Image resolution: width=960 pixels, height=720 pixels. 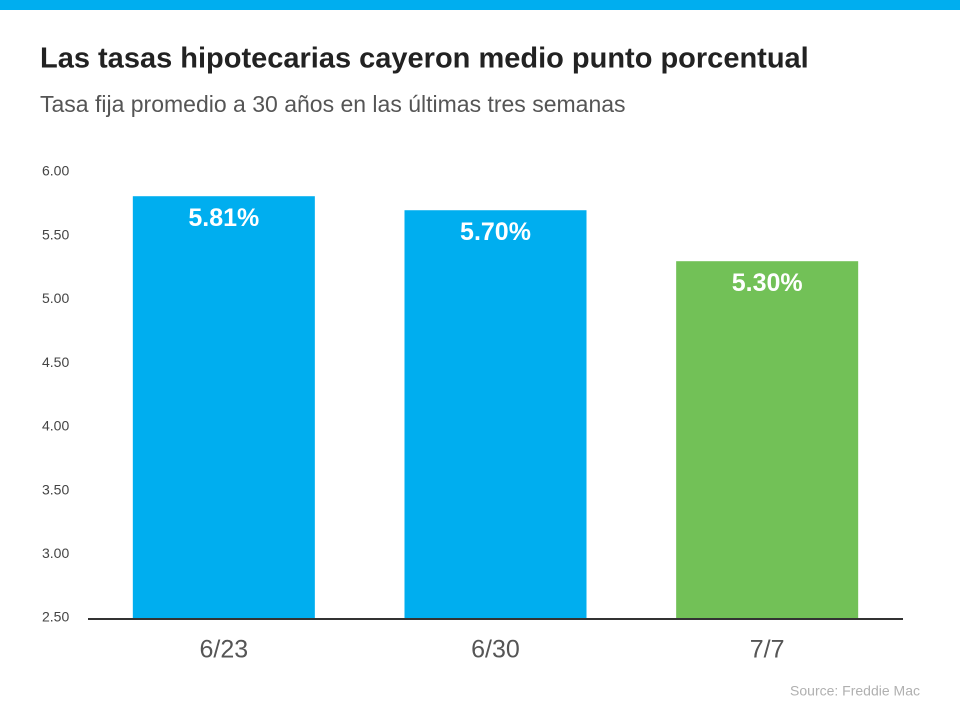 I want to click on y-tick-label: 2.50, so click(x=55, y=617).